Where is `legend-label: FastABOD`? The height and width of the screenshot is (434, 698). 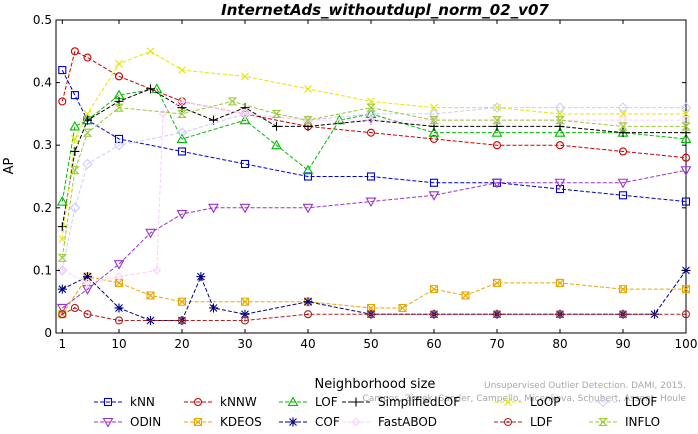
legend-label: FastABOD is located at coordinates (407, 422).